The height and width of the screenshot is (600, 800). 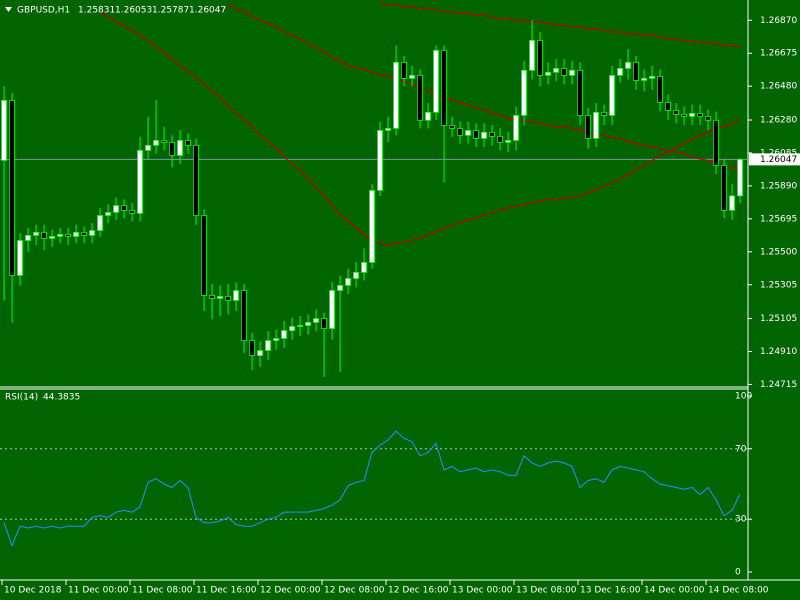 What do you see at coordinates (778, 319) in the screenshot?
I see `y-tick-label: 1.25105` at bounding box center [778, 319].